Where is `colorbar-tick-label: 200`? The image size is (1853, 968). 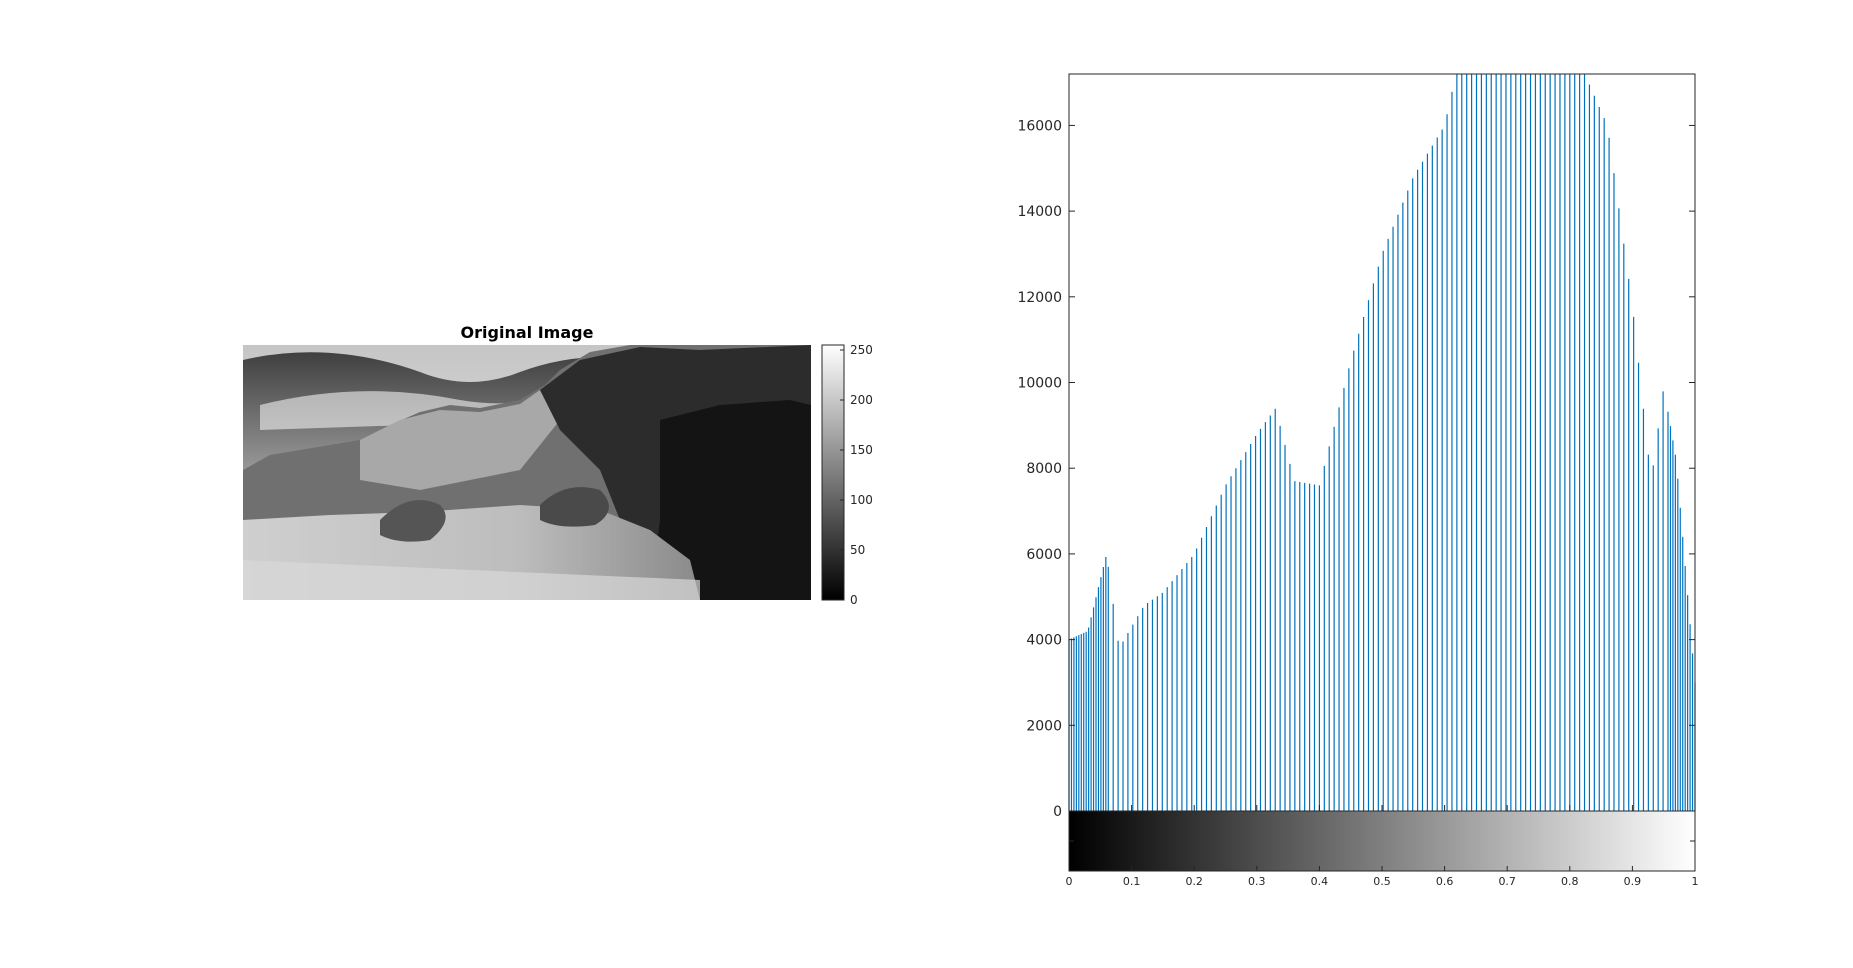 colorbar-tick-label: 200 is located at coordinates (861, 400).